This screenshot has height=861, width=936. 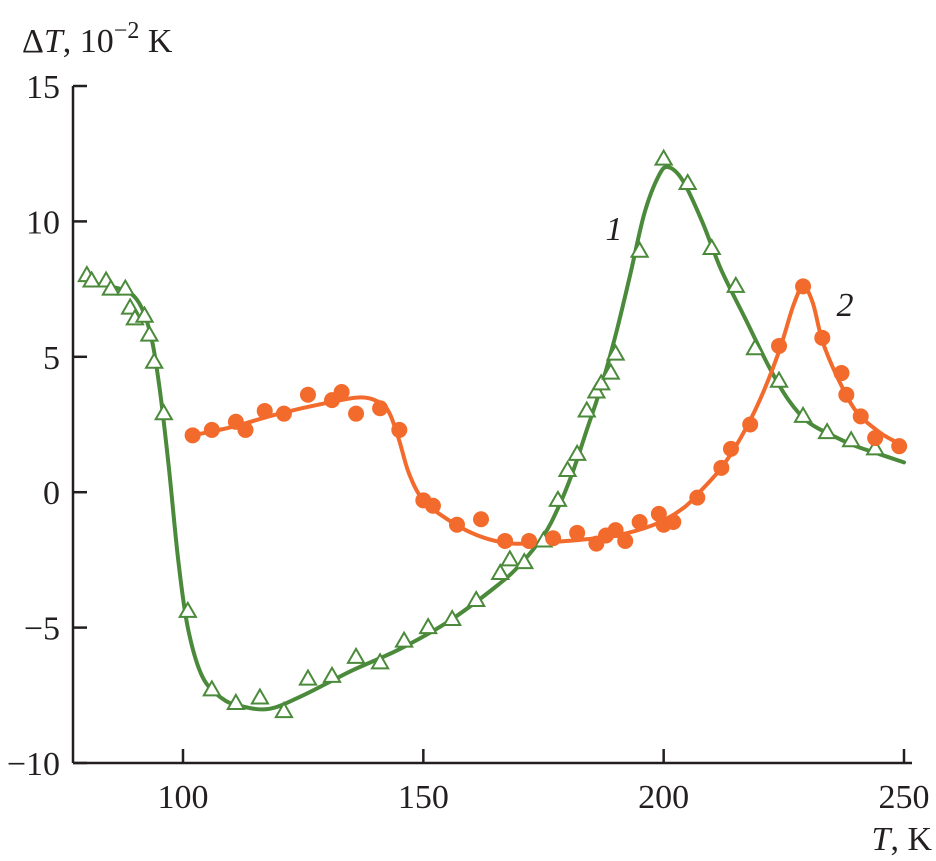 I want to click on x-axis-label: T, K, so click(x=902, y=839).